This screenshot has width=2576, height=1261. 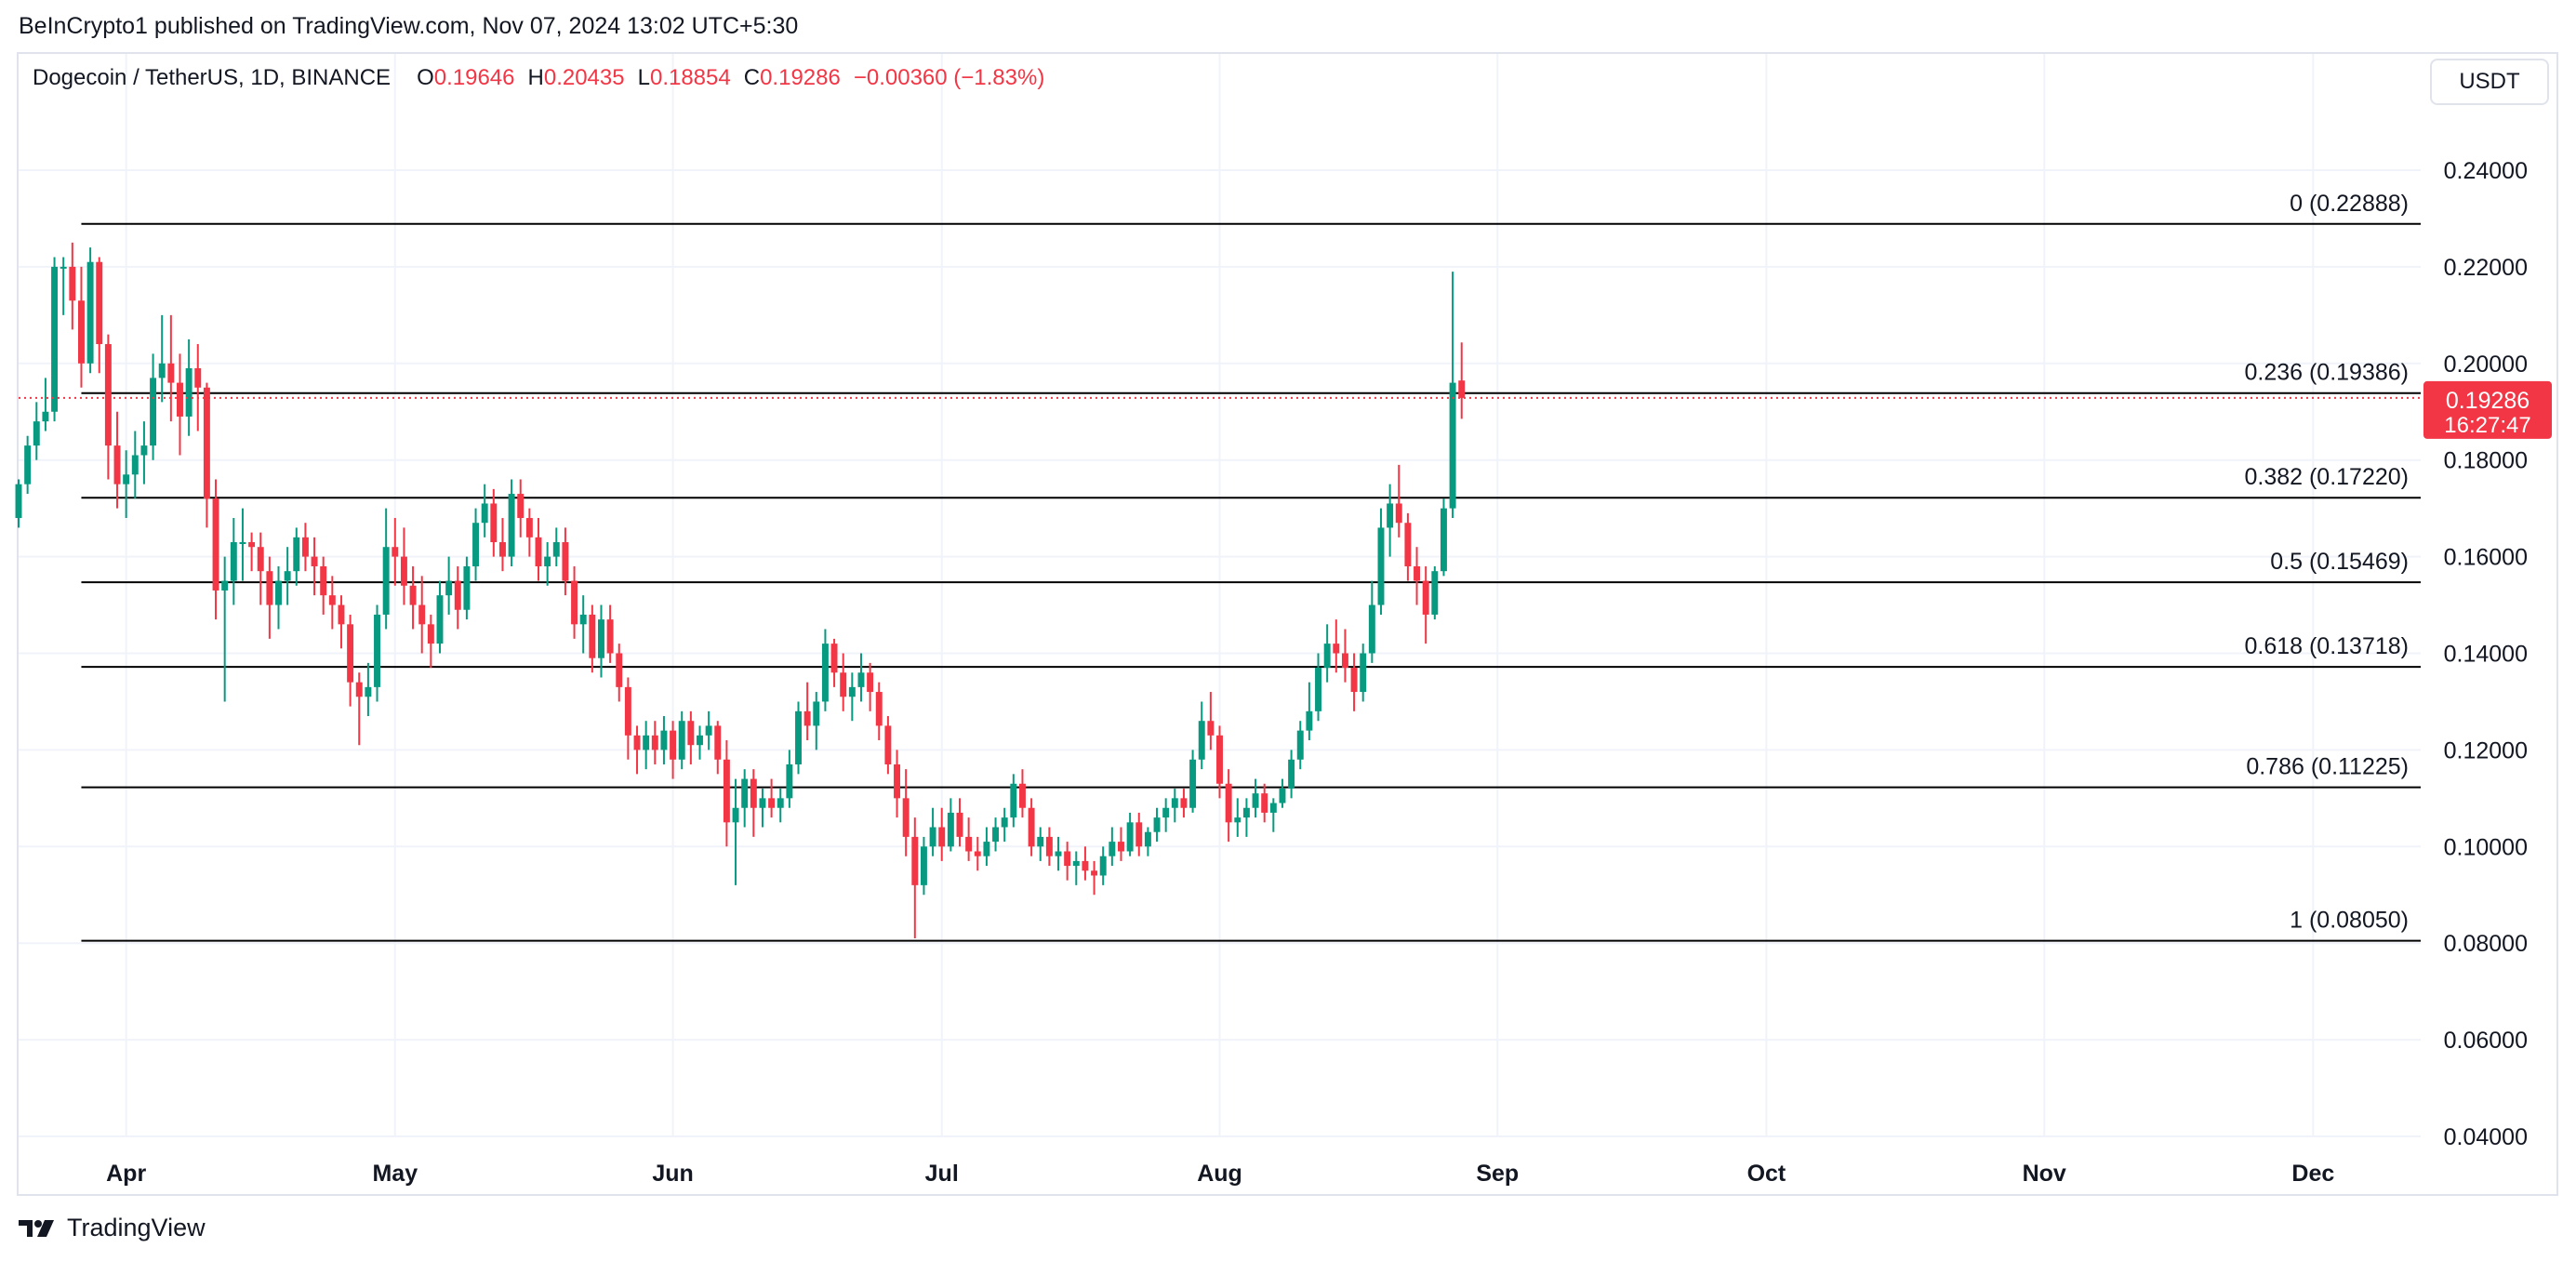 What do you see at coordinates (2339, 562) in the screenshot?
I see `fib-level-label: 0.5 (0.15469)` at bounding box center [2339, 562].